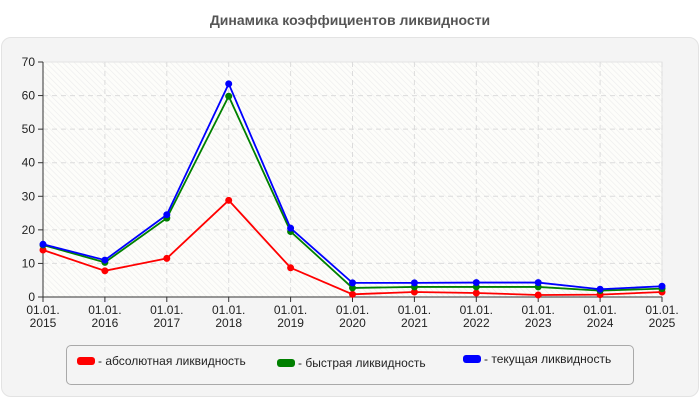 The height and width of the screenshot is (400, 700). I want to click on legend-swatch-green, so click(286, 363).